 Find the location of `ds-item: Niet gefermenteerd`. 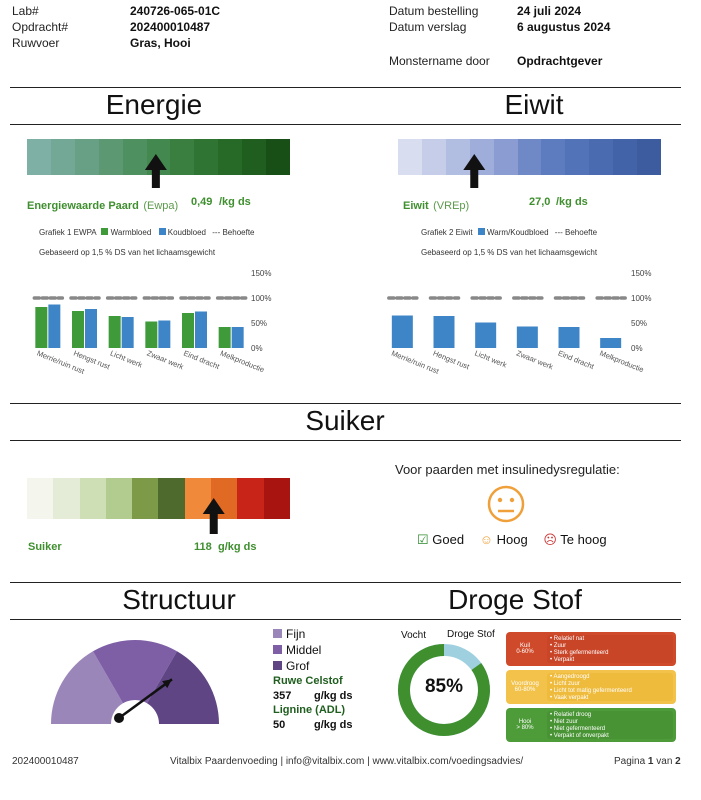

ds-item: Niet gefermenteerd is located at coordinates (579, 729).